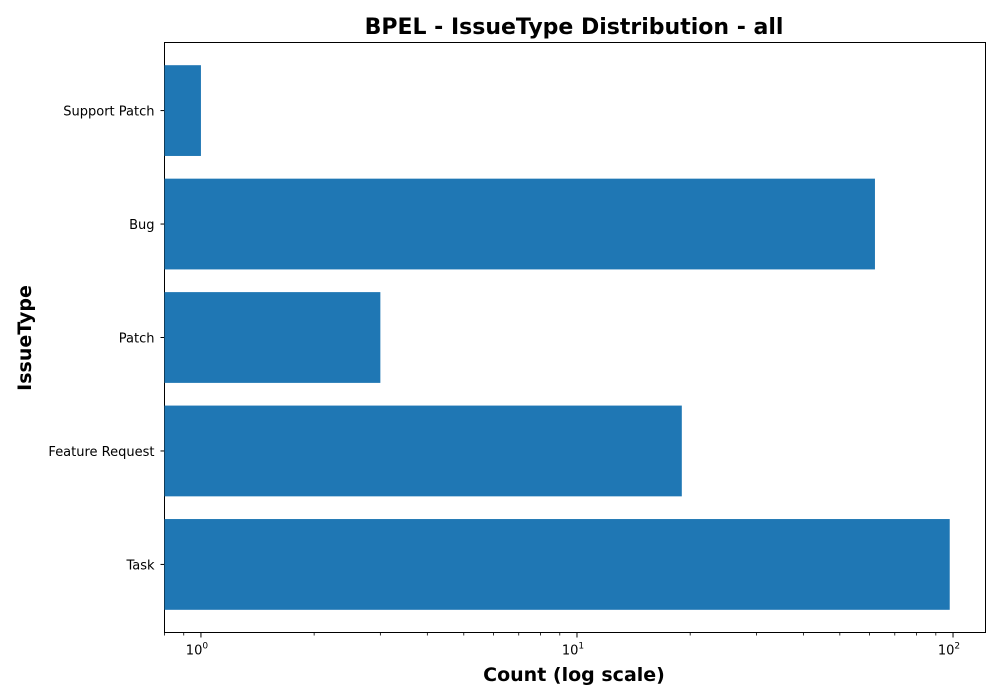  Describe the element at coordinates (573, 650) in the screenshot. I see `x-tick-label: 10¹` at that location.